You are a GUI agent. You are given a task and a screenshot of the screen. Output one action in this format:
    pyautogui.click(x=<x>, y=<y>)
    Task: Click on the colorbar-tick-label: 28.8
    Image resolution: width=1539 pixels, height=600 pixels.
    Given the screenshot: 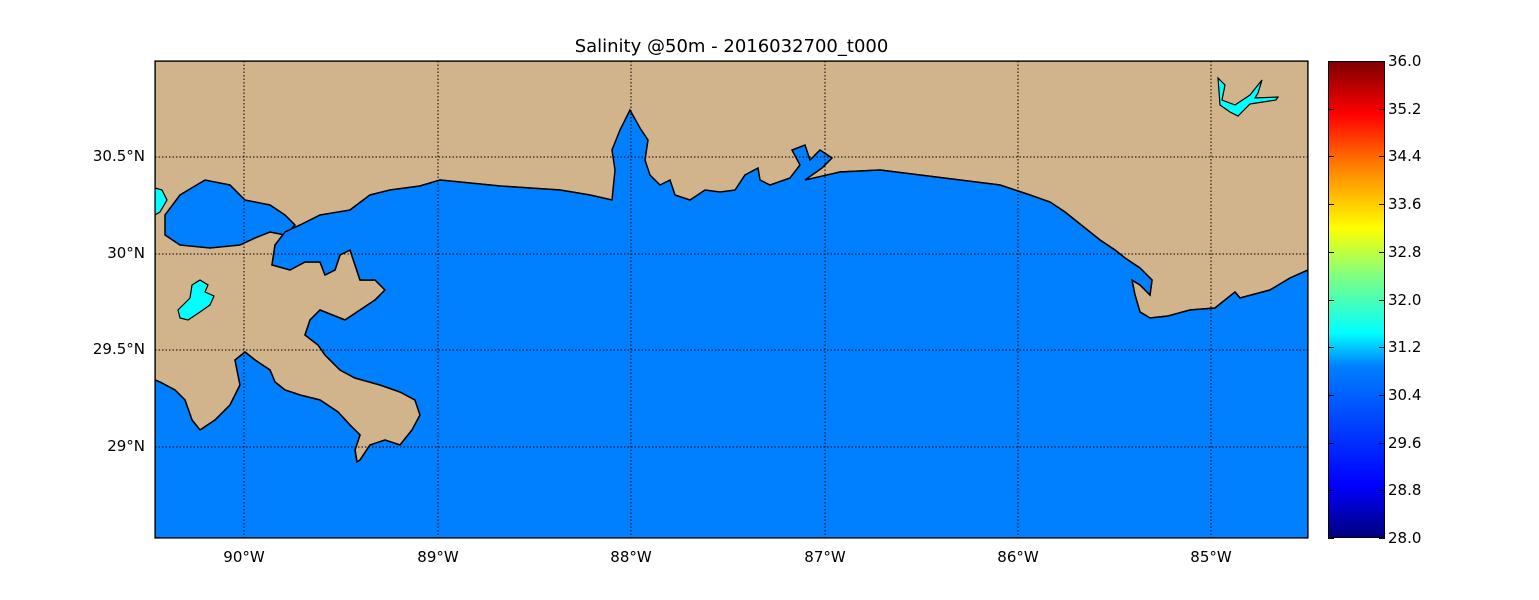 What is the action you would take?
    pyautogui.click(x=1405, y=490)
    